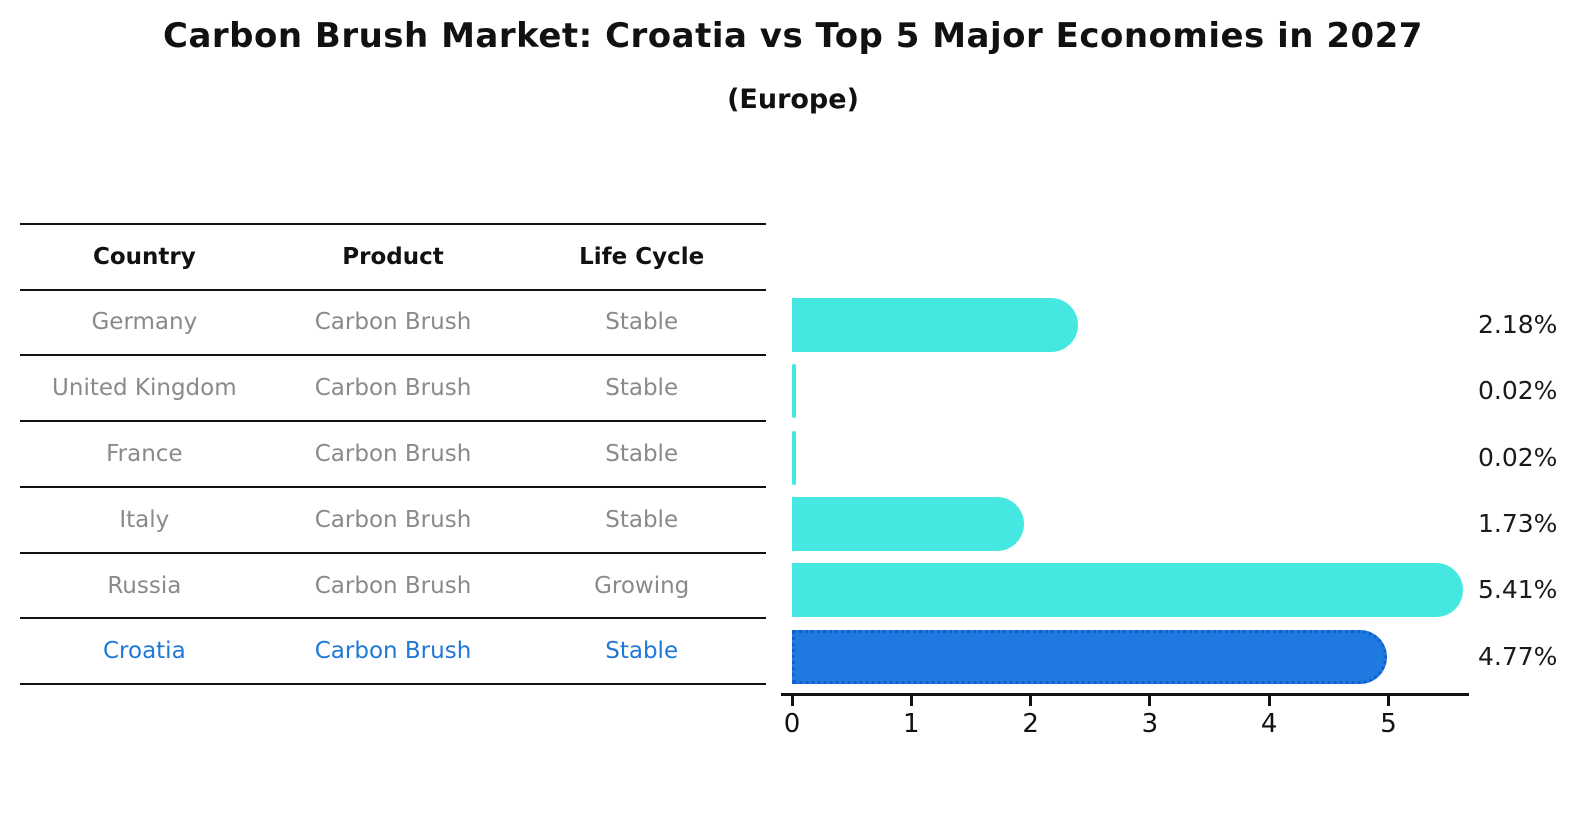 This screenshot has height=823, width=1586. Describe the element at coordinates (792, 724) in the screenshot. I see `x-axis-tick-label: 0` at that location.